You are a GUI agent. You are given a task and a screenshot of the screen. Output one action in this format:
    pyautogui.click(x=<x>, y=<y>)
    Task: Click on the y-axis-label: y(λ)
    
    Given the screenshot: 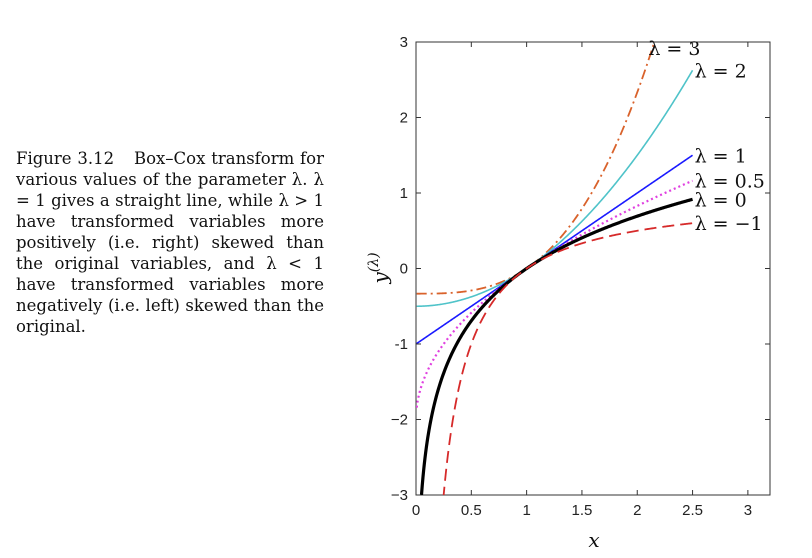 What is the action you would take?
    pyautogui.click(x=379, y=268)
    